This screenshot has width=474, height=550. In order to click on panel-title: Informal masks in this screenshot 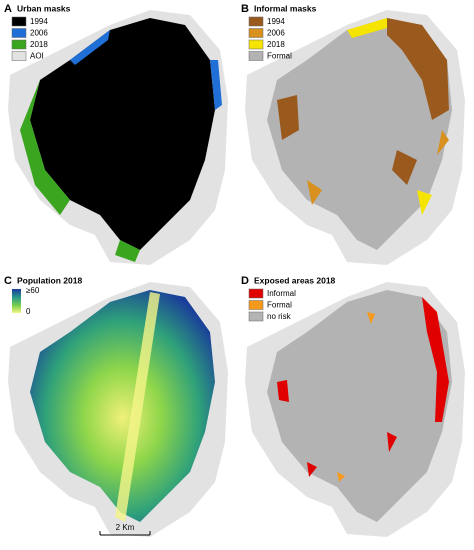, I will do `click(285, 8)`.